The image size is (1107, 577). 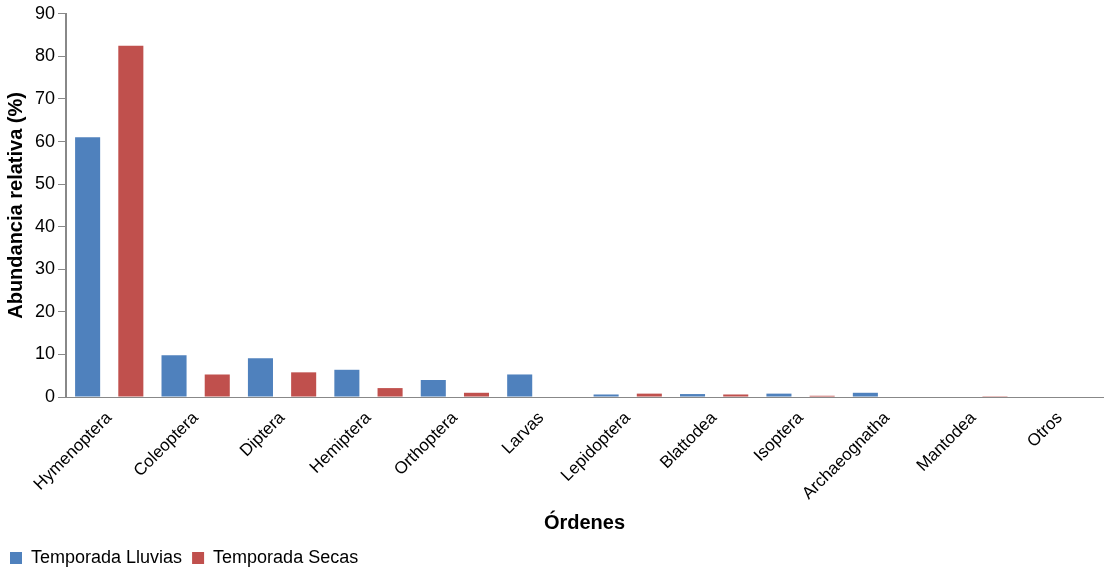 I want to click on legend-label: Temporada Lluvias, so click(x=107, y=556).